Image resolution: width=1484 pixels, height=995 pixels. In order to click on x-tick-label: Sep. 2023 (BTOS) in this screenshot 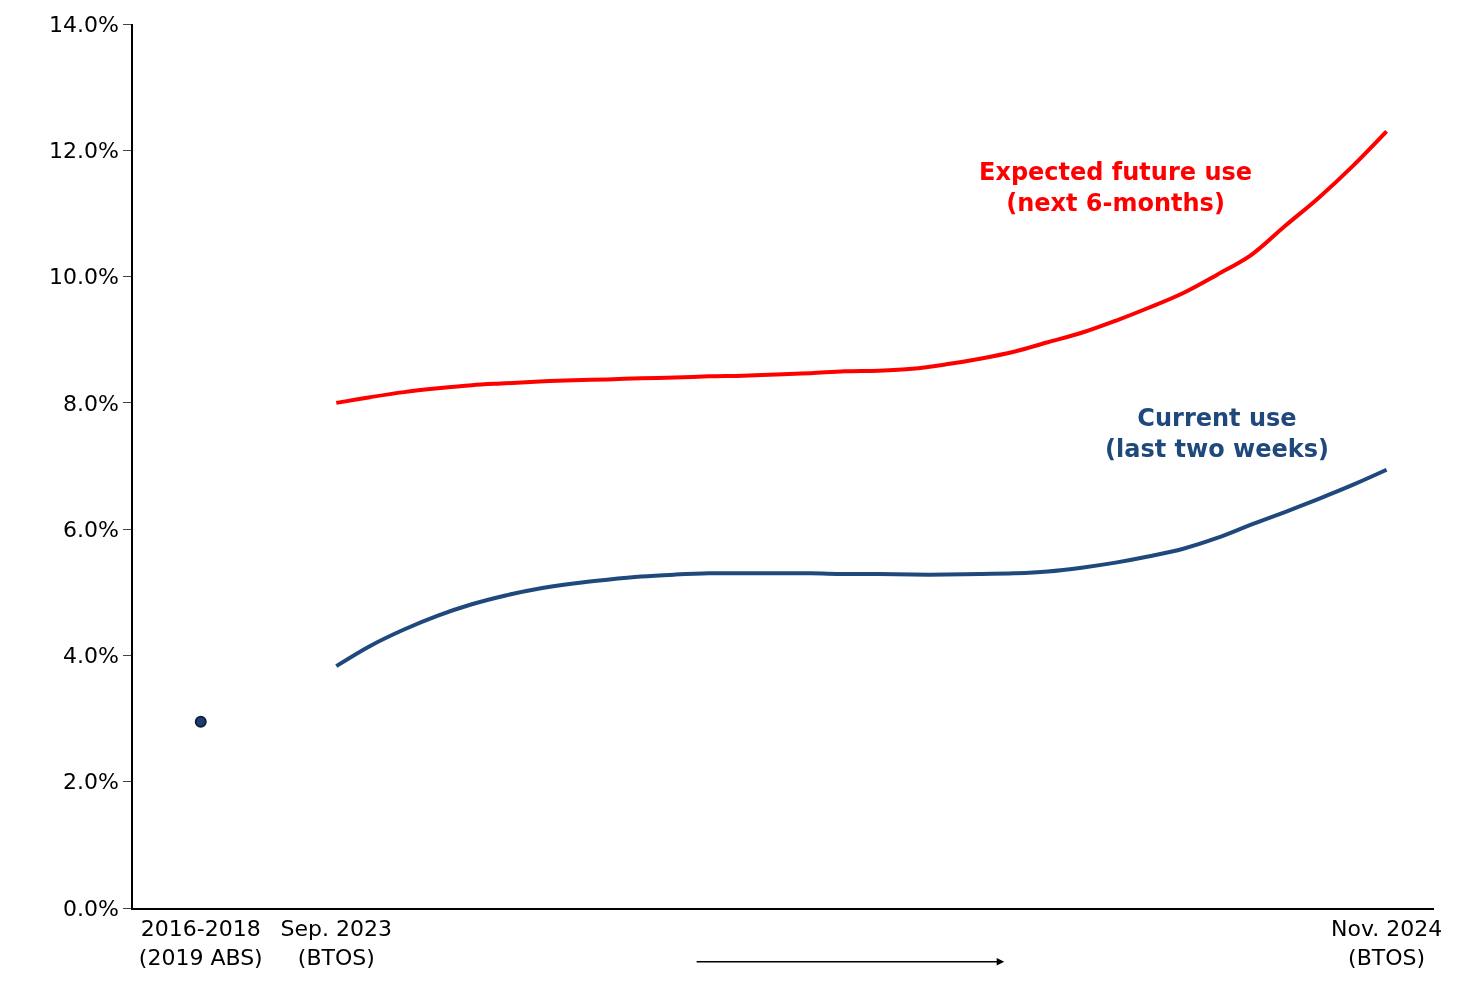, I will do `click(336, 943)`.